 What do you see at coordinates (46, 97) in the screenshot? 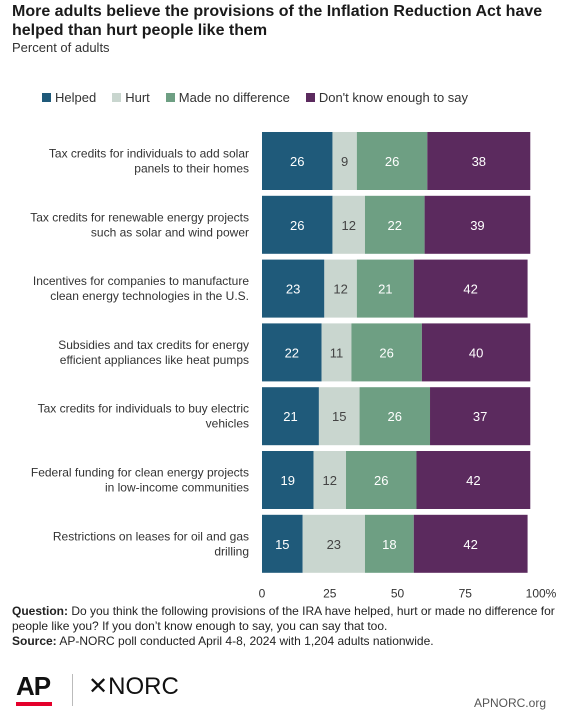
I see `legend-swatch-helped` at bounding box center [46, 97].